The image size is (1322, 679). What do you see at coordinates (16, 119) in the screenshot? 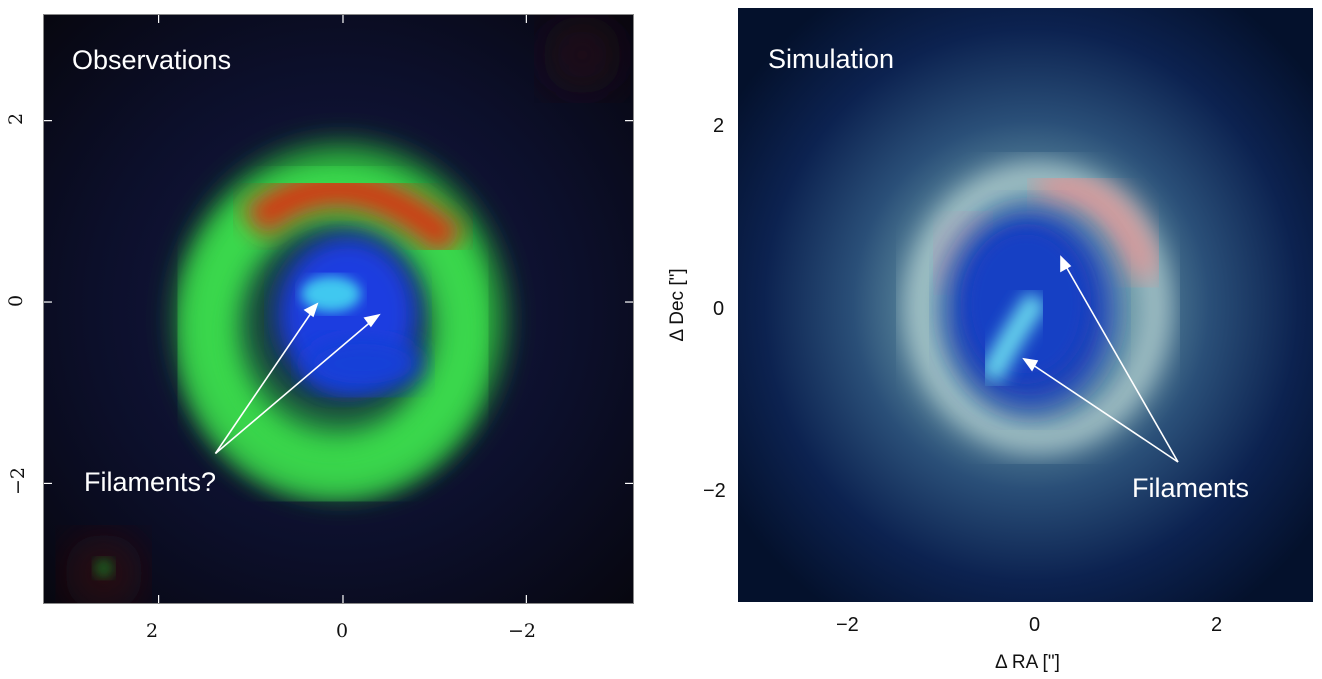
I see `obs-y-tick: 2` at bounding box center [16, 119].